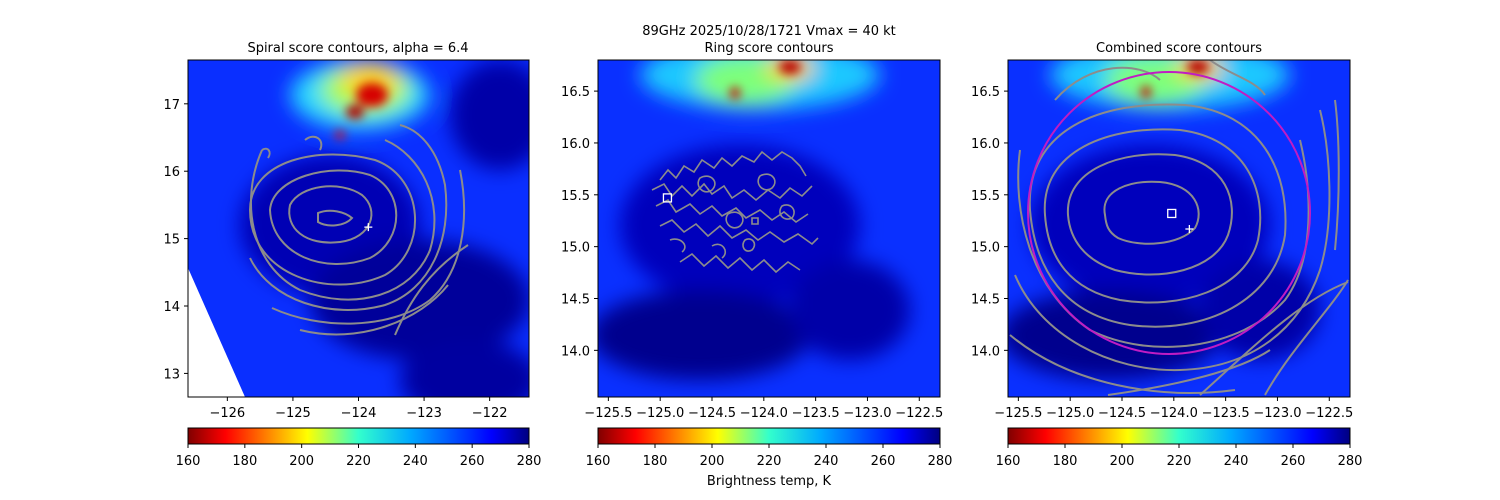 This screenshot has width=1500, height=500. I want to click on ring-contours, so click(735, 212).